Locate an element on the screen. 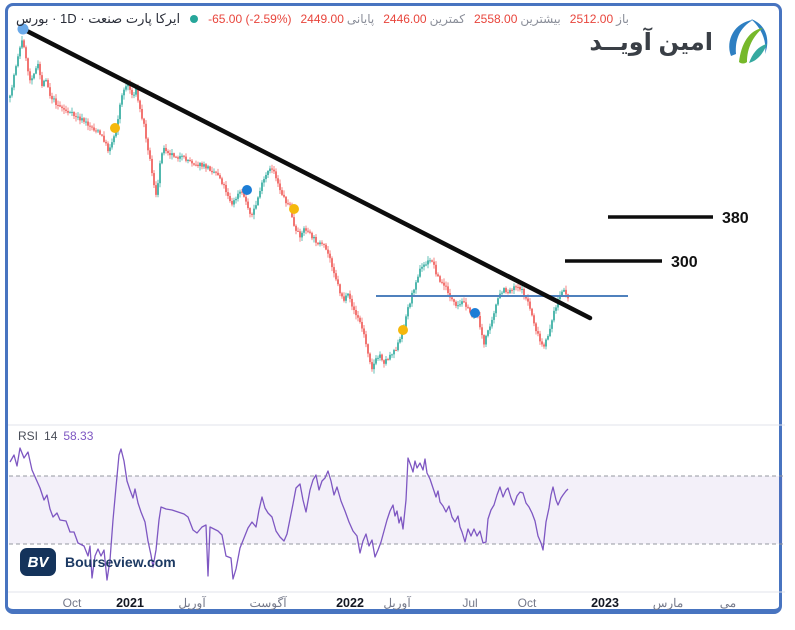  brand-logo-block: امین آویــد is located at coordinates (681, 42).